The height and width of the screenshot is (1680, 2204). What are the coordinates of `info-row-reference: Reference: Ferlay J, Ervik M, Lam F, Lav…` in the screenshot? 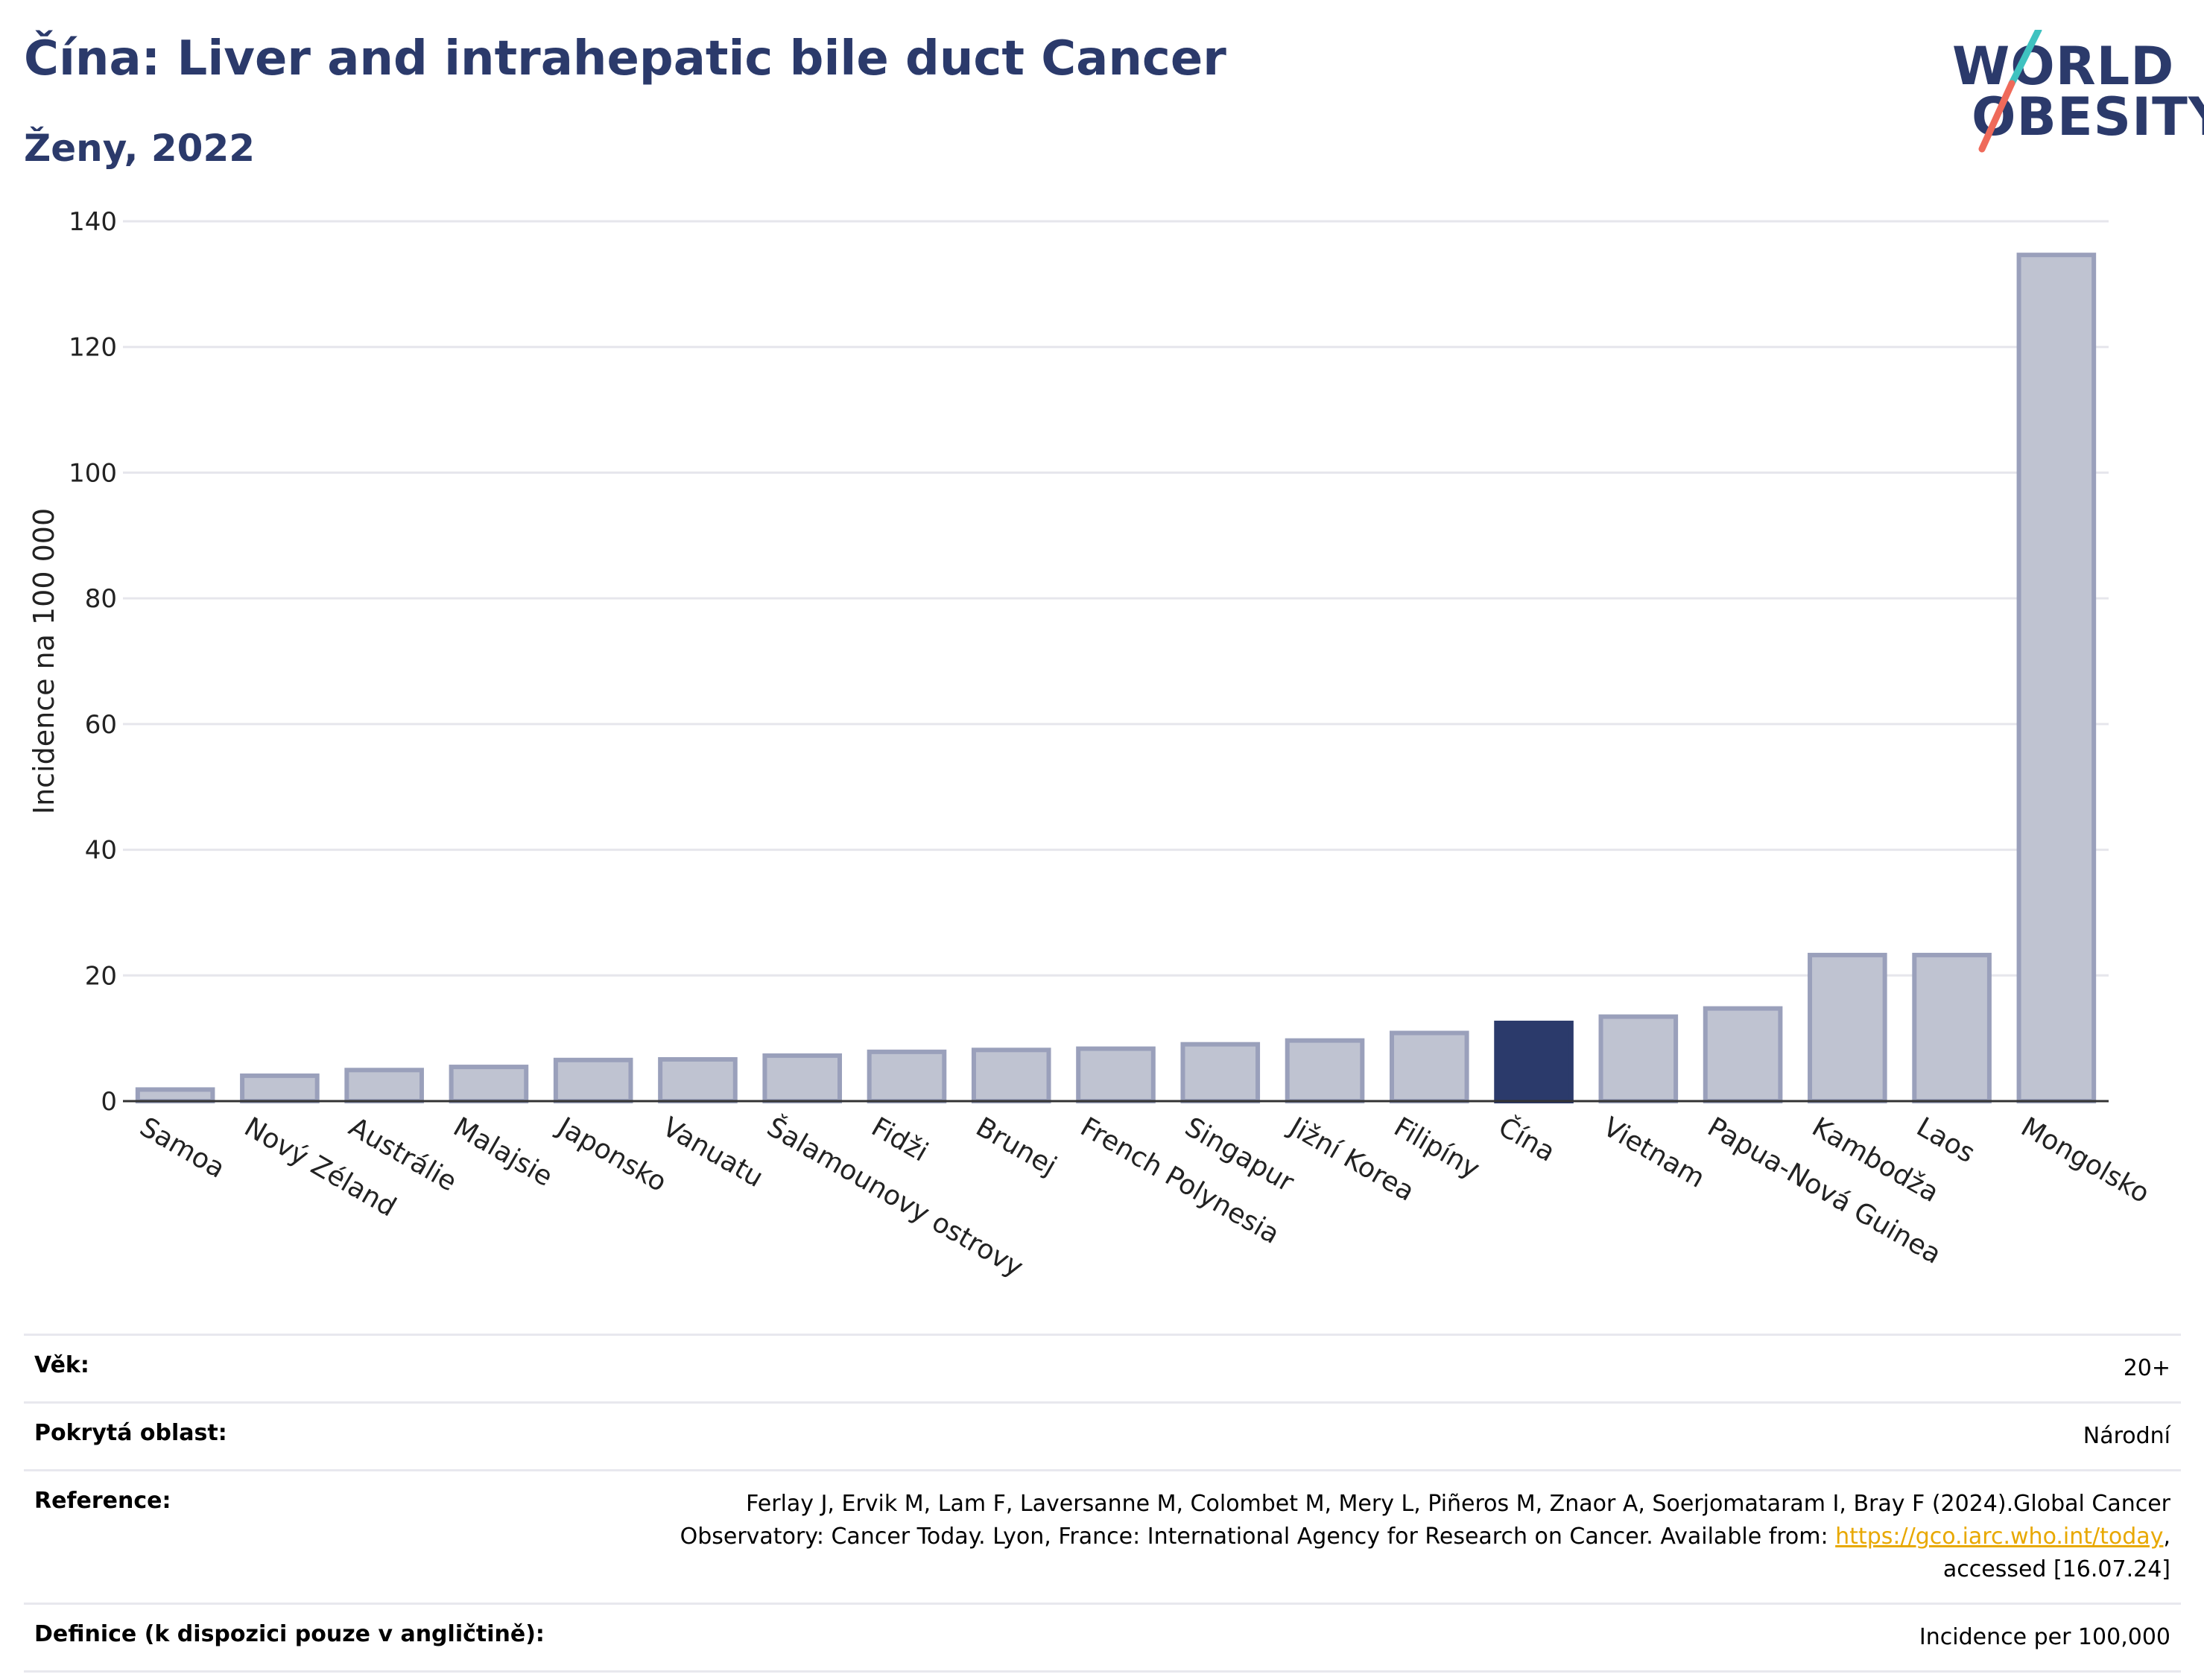 It's located at (1102, 1536).